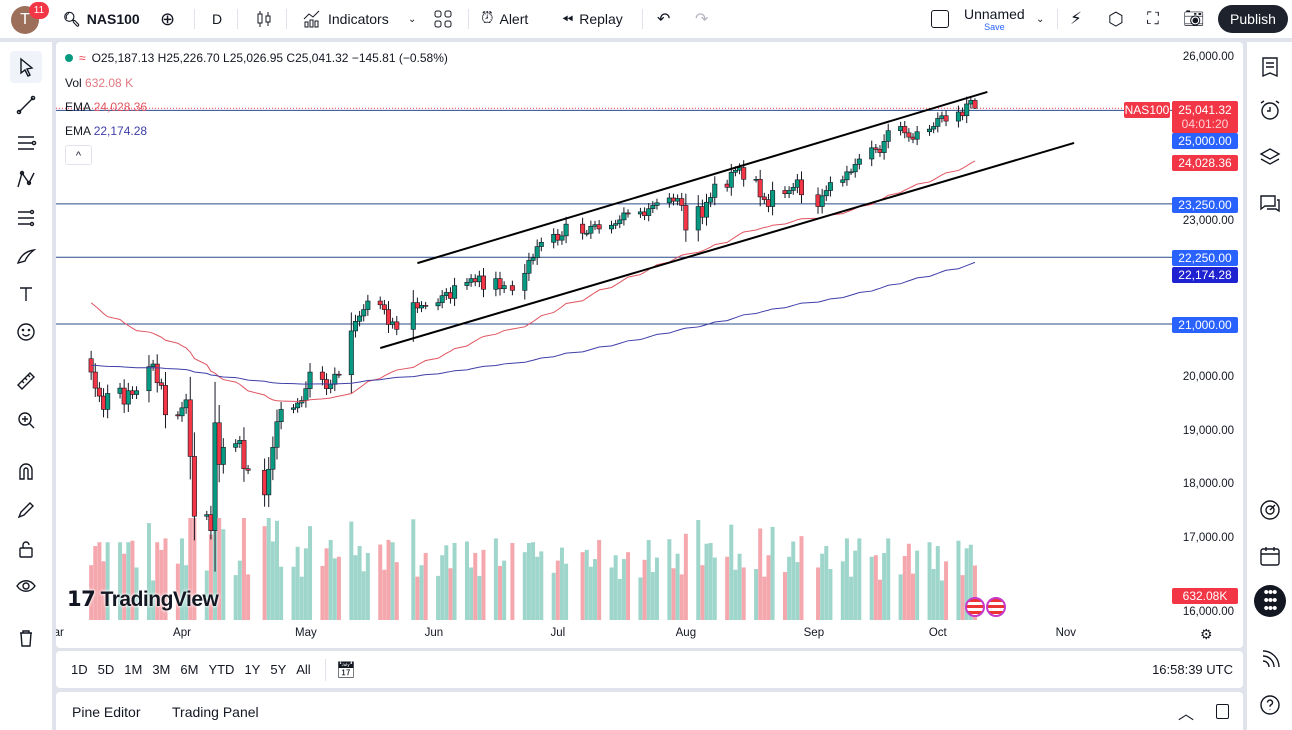 The width and height of the screenshot is (1292, 730). I want to click on chats-button, so click(1270, 204).